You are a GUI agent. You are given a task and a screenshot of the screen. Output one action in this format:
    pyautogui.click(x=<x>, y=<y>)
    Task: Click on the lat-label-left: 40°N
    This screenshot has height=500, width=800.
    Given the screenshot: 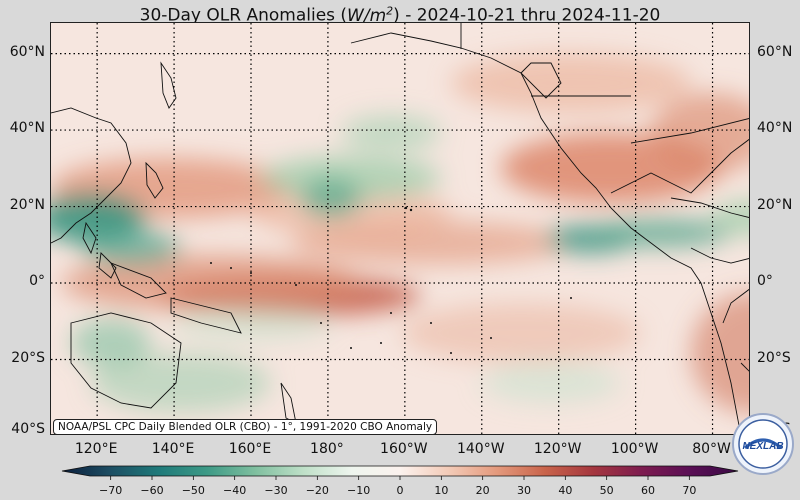 What is the action you would take?
    pyautogui.click(x=27, y=128)
    